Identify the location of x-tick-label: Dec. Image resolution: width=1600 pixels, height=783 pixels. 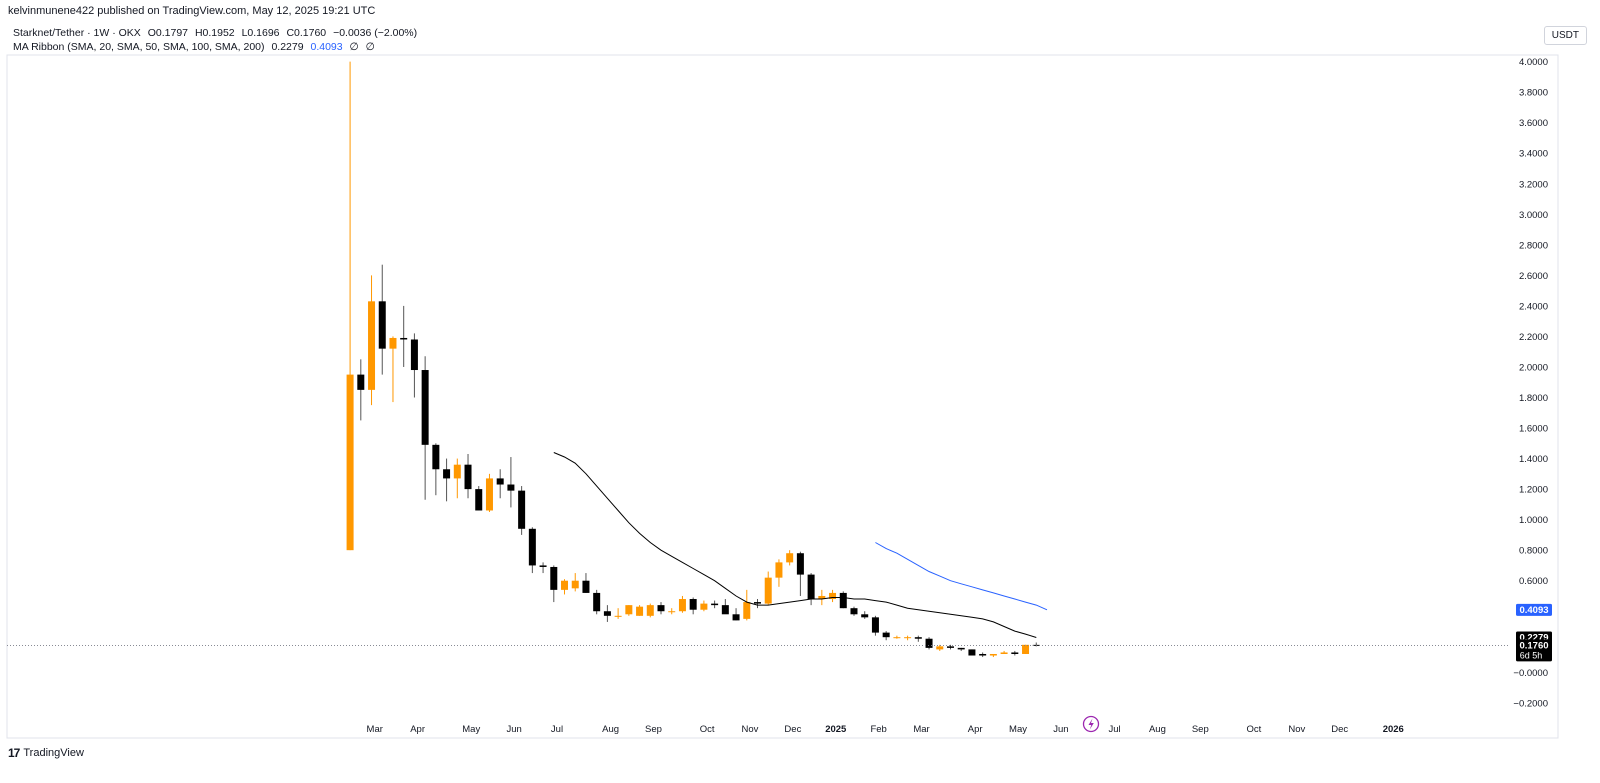
(1339, 729).